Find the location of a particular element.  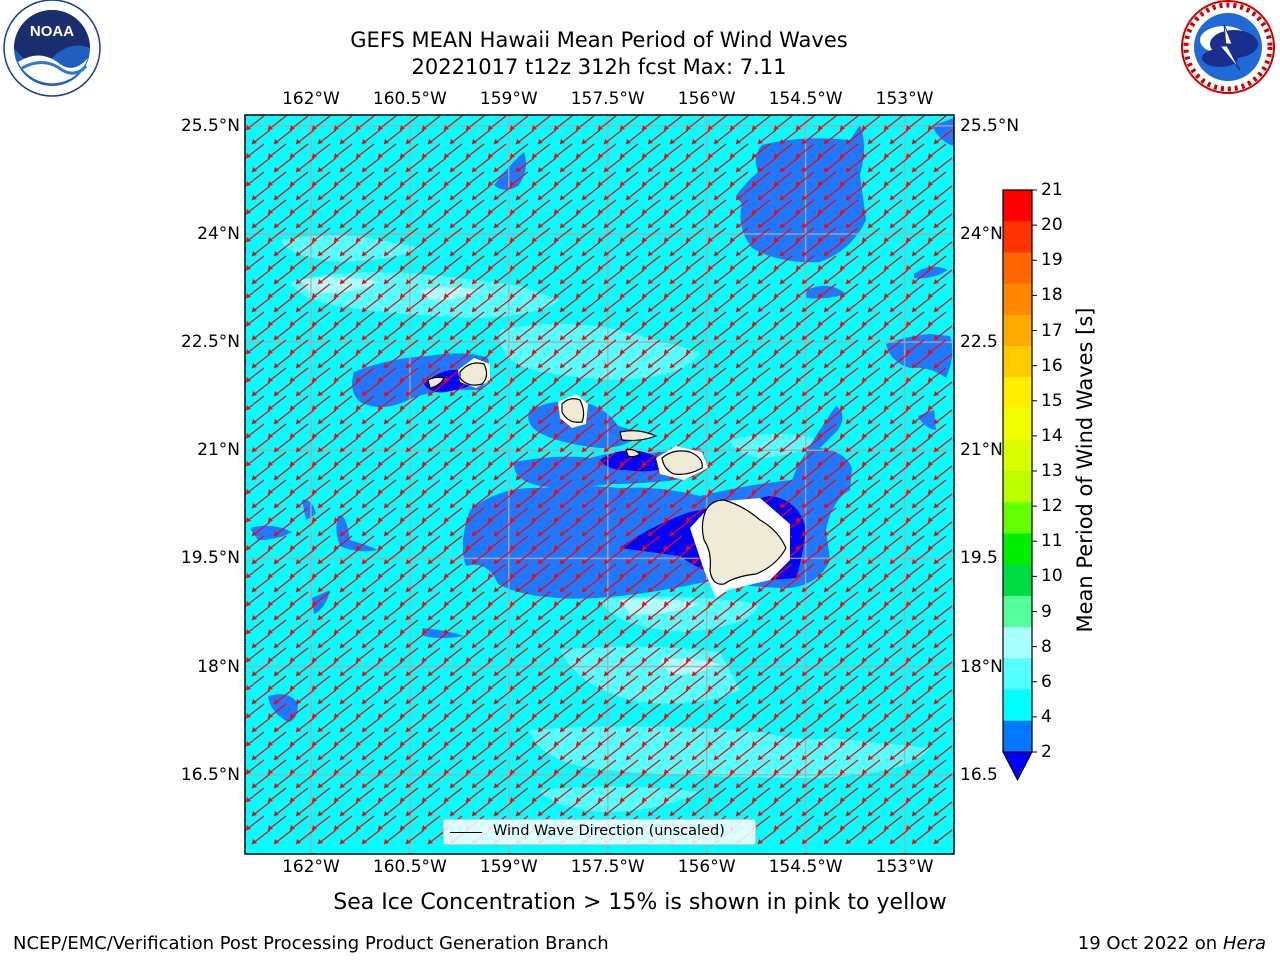

lat-label-right: 22.5 is located at coordinates (979, 342).